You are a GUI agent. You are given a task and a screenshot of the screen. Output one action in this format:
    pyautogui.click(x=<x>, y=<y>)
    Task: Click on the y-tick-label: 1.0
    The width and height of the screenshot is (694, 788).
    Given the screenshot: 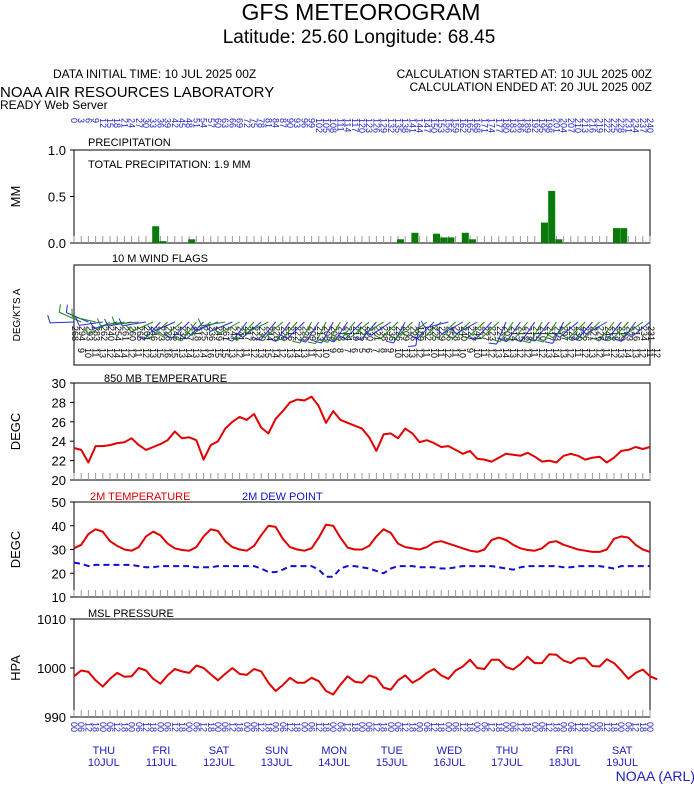 What is the action you would take?
    pyautogui.click(x=57, y=150)
    